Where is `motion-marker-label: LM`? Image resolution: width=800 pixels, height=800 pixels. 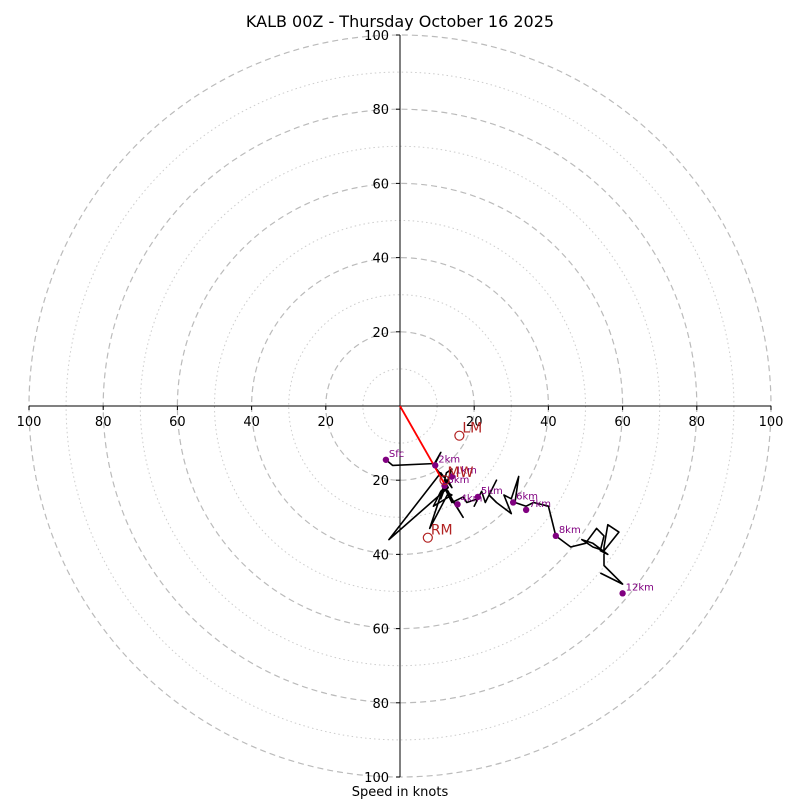
motion-marker-label: LM is located at coordinates (472, 429).